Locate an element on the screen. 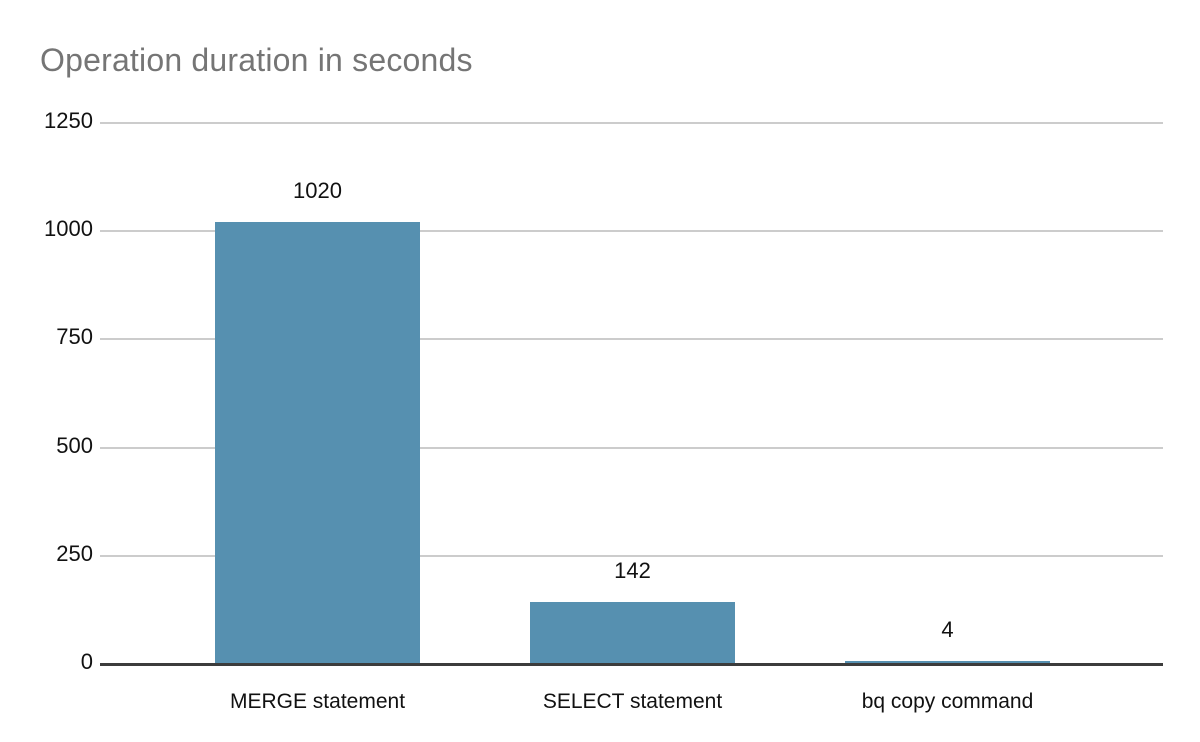 Image resolution: width=1200 pixels, height=742 pixels. chart-title: Operation duration in seconds is located at coordinates (256, 60).